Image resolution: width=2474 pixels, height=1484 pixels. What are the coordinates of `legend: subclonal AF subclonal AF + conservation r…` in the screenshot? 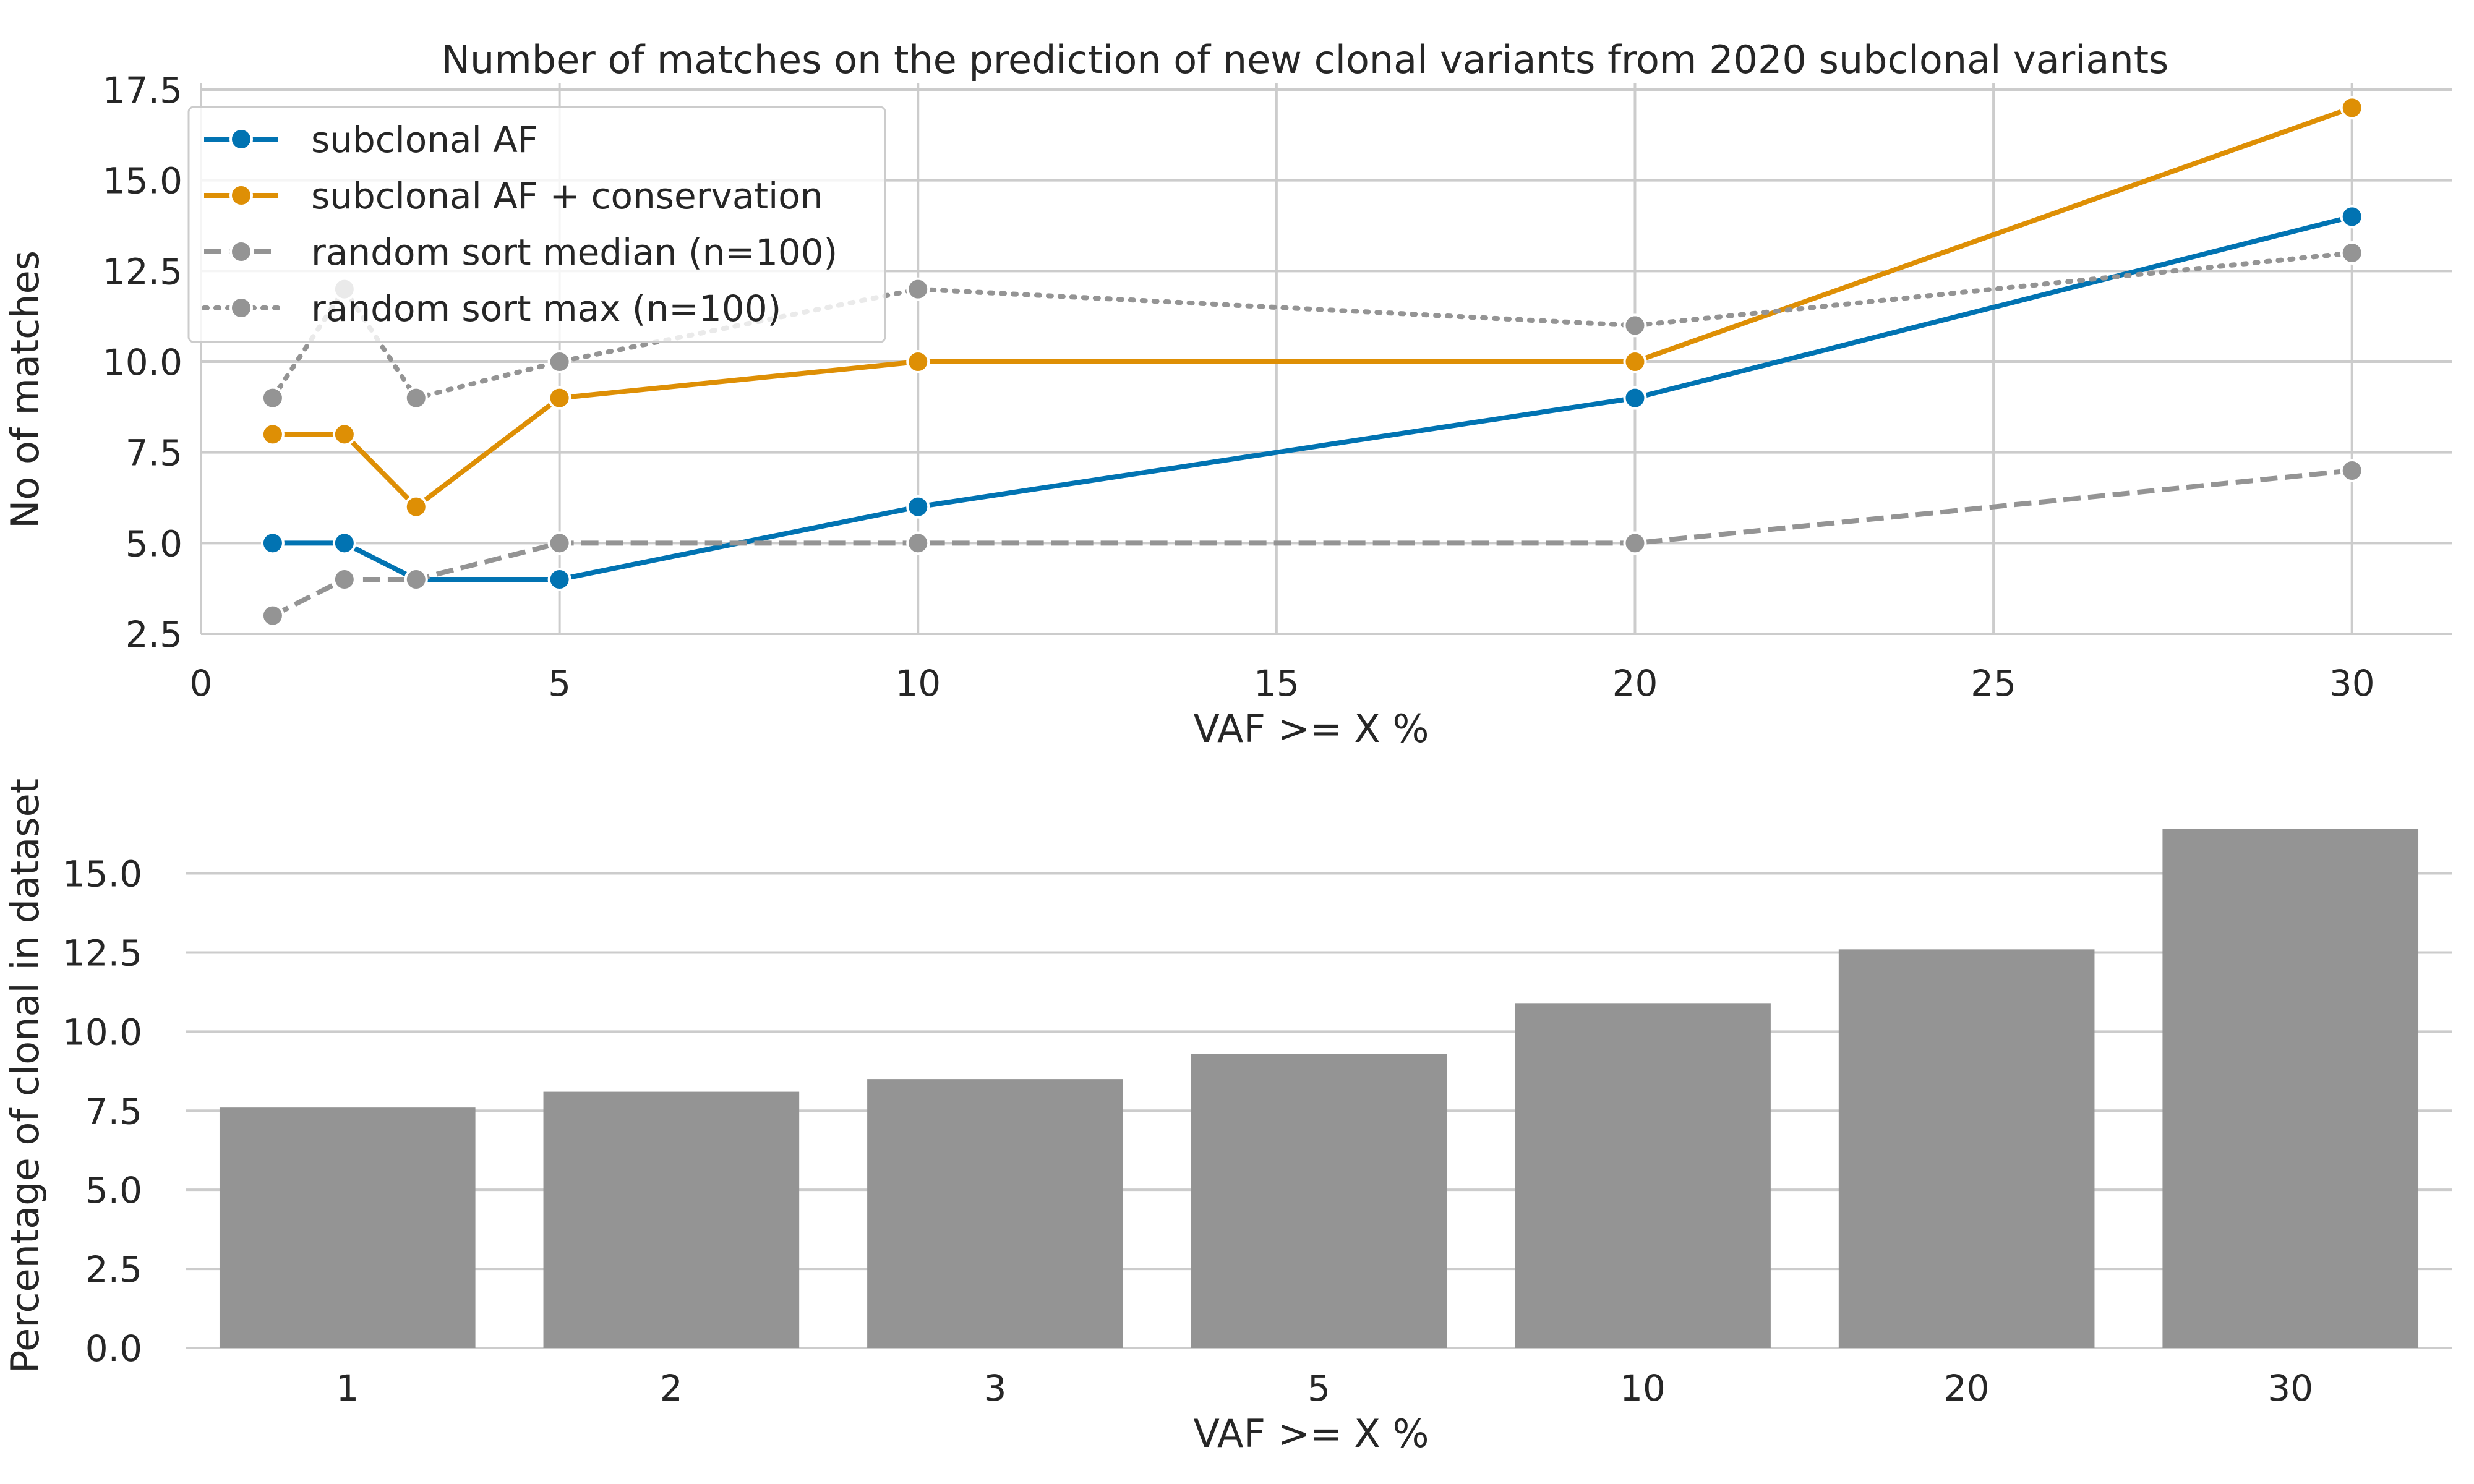 It's located at (536, 224).